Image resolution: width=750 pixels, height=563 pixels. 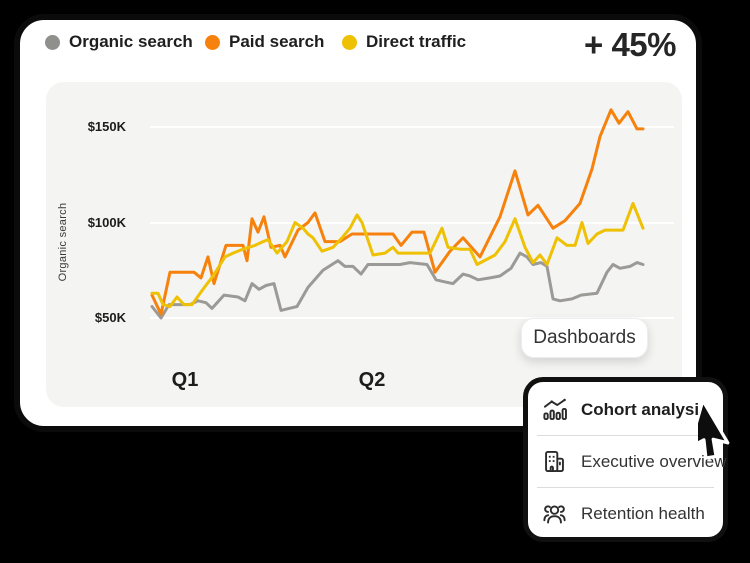 I want to click on series-direct-traffic, so click(x=397, y=254).